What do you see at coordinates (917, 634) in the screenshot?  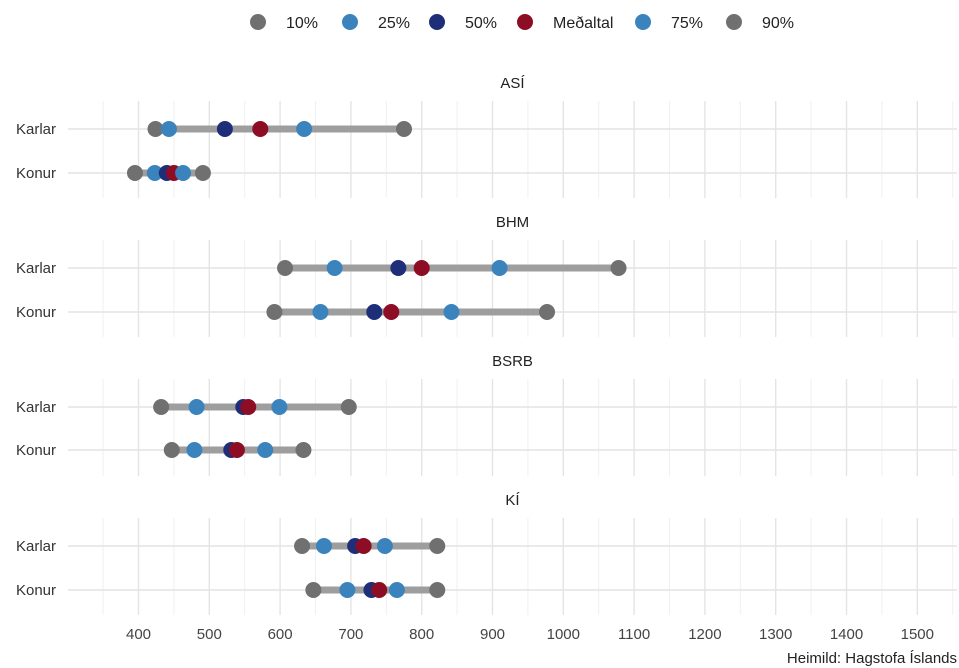 I see `x-tick-label: 1500` at bounding box center [917, 634].